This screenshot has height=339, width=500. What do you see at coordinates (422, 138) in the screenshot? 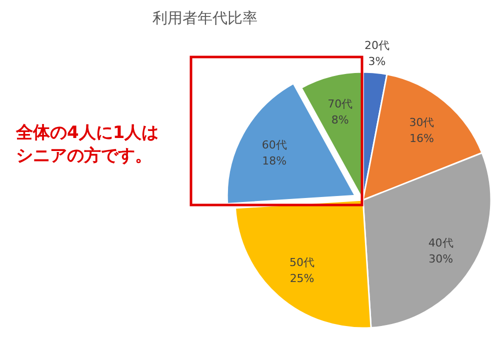
I see `data-label: 16%` at bounding box center [422, 138].